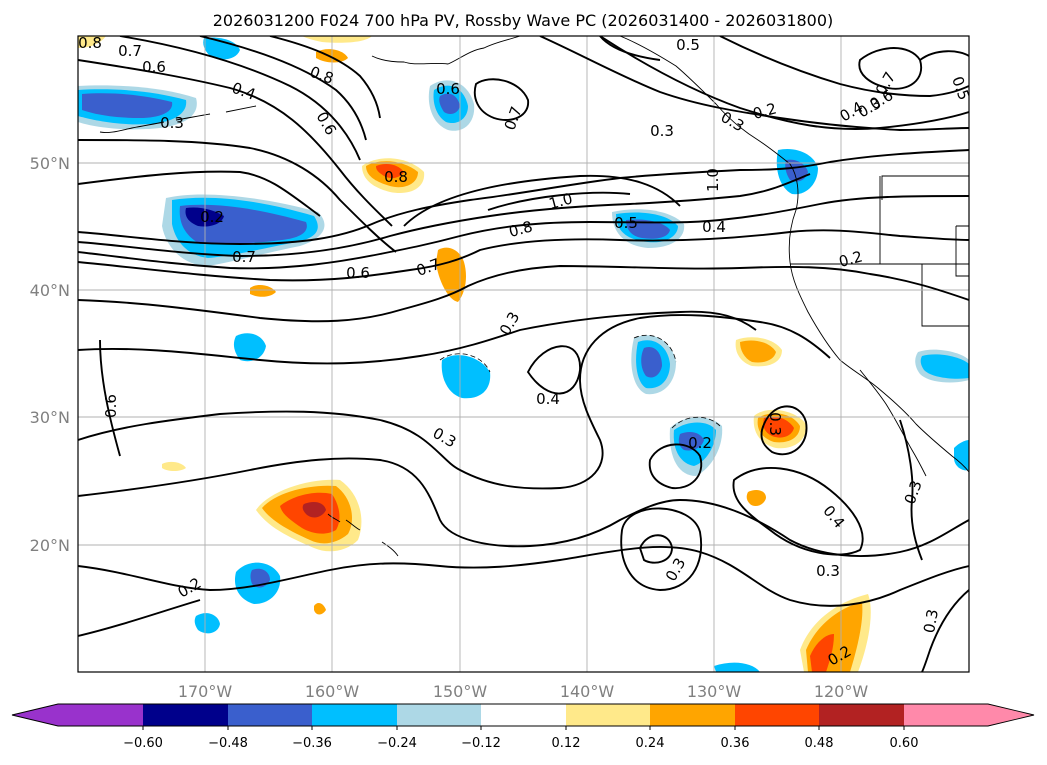 The image size is (1047, 765). Describe the element at coordinates (879, 251) in the screenshot. I see `us-states` at that location.